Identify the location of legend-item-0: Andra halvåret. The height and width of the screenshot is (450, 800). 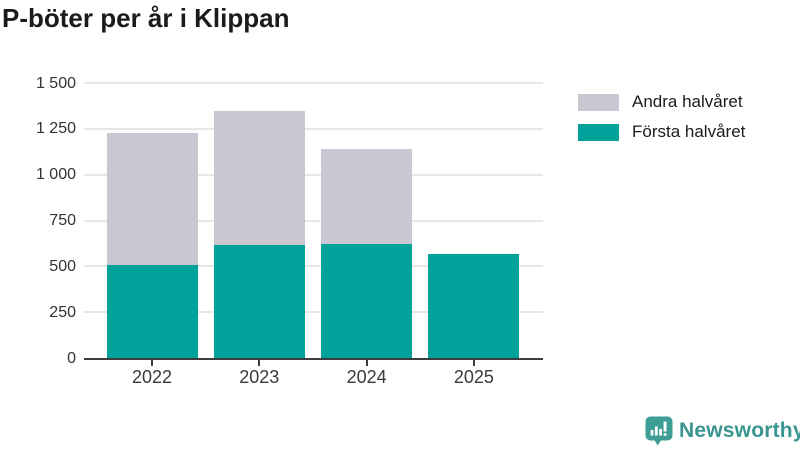
(661, 102).